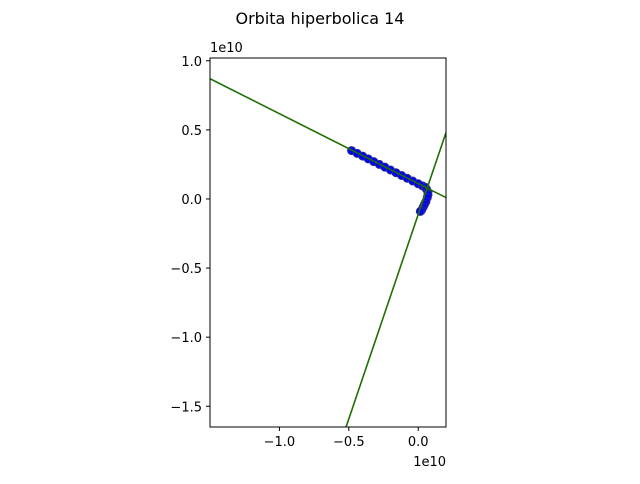 Image resolution: width=640 pixels, height=484 pixels. I want to click on y-offset-text: 1e10, so click(226, 48).